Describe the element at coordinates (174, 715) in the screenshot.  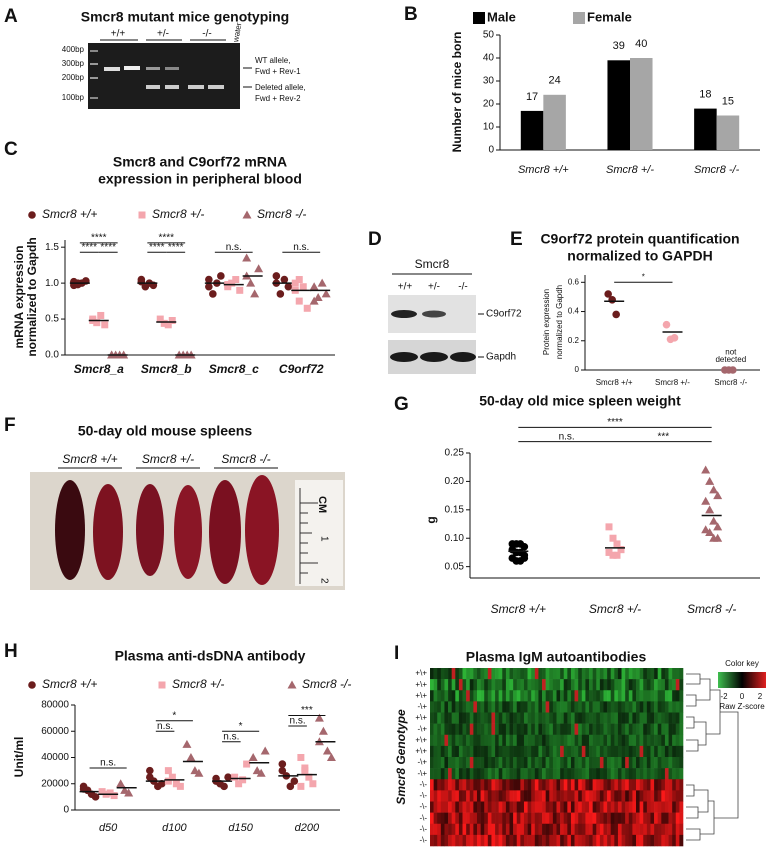
I see `significance-label: *` at that location.